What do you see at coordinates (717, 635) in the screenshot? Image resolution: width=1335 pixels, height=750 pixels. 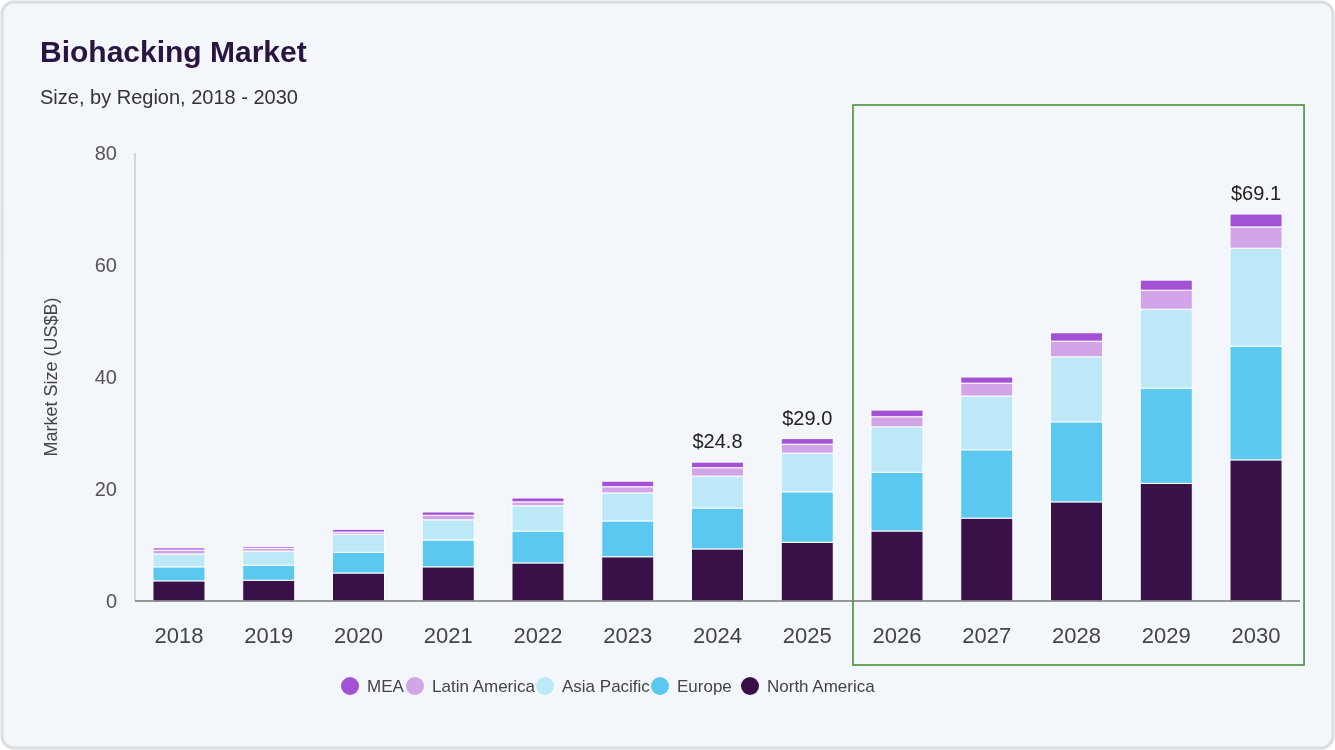 I see `x-tick-label: 2024` at bounding box center [717, 635].